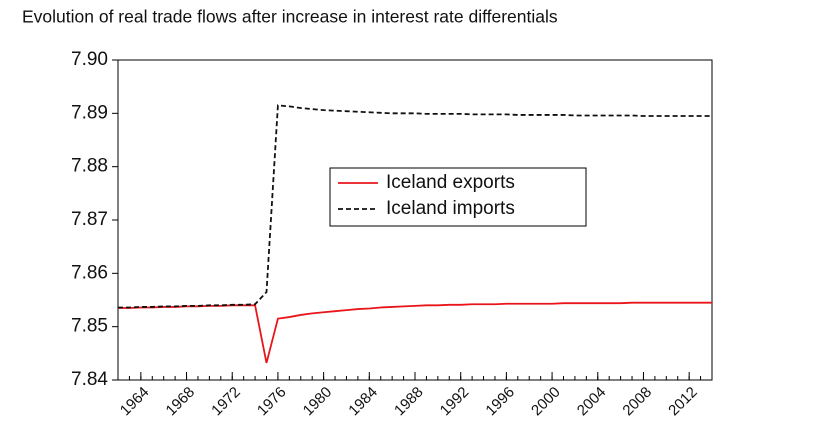  What do you see at coordinates (89, 112) in the screenshot?
I see `y-tick-label: 7.89` at bounding box center [89, 112].